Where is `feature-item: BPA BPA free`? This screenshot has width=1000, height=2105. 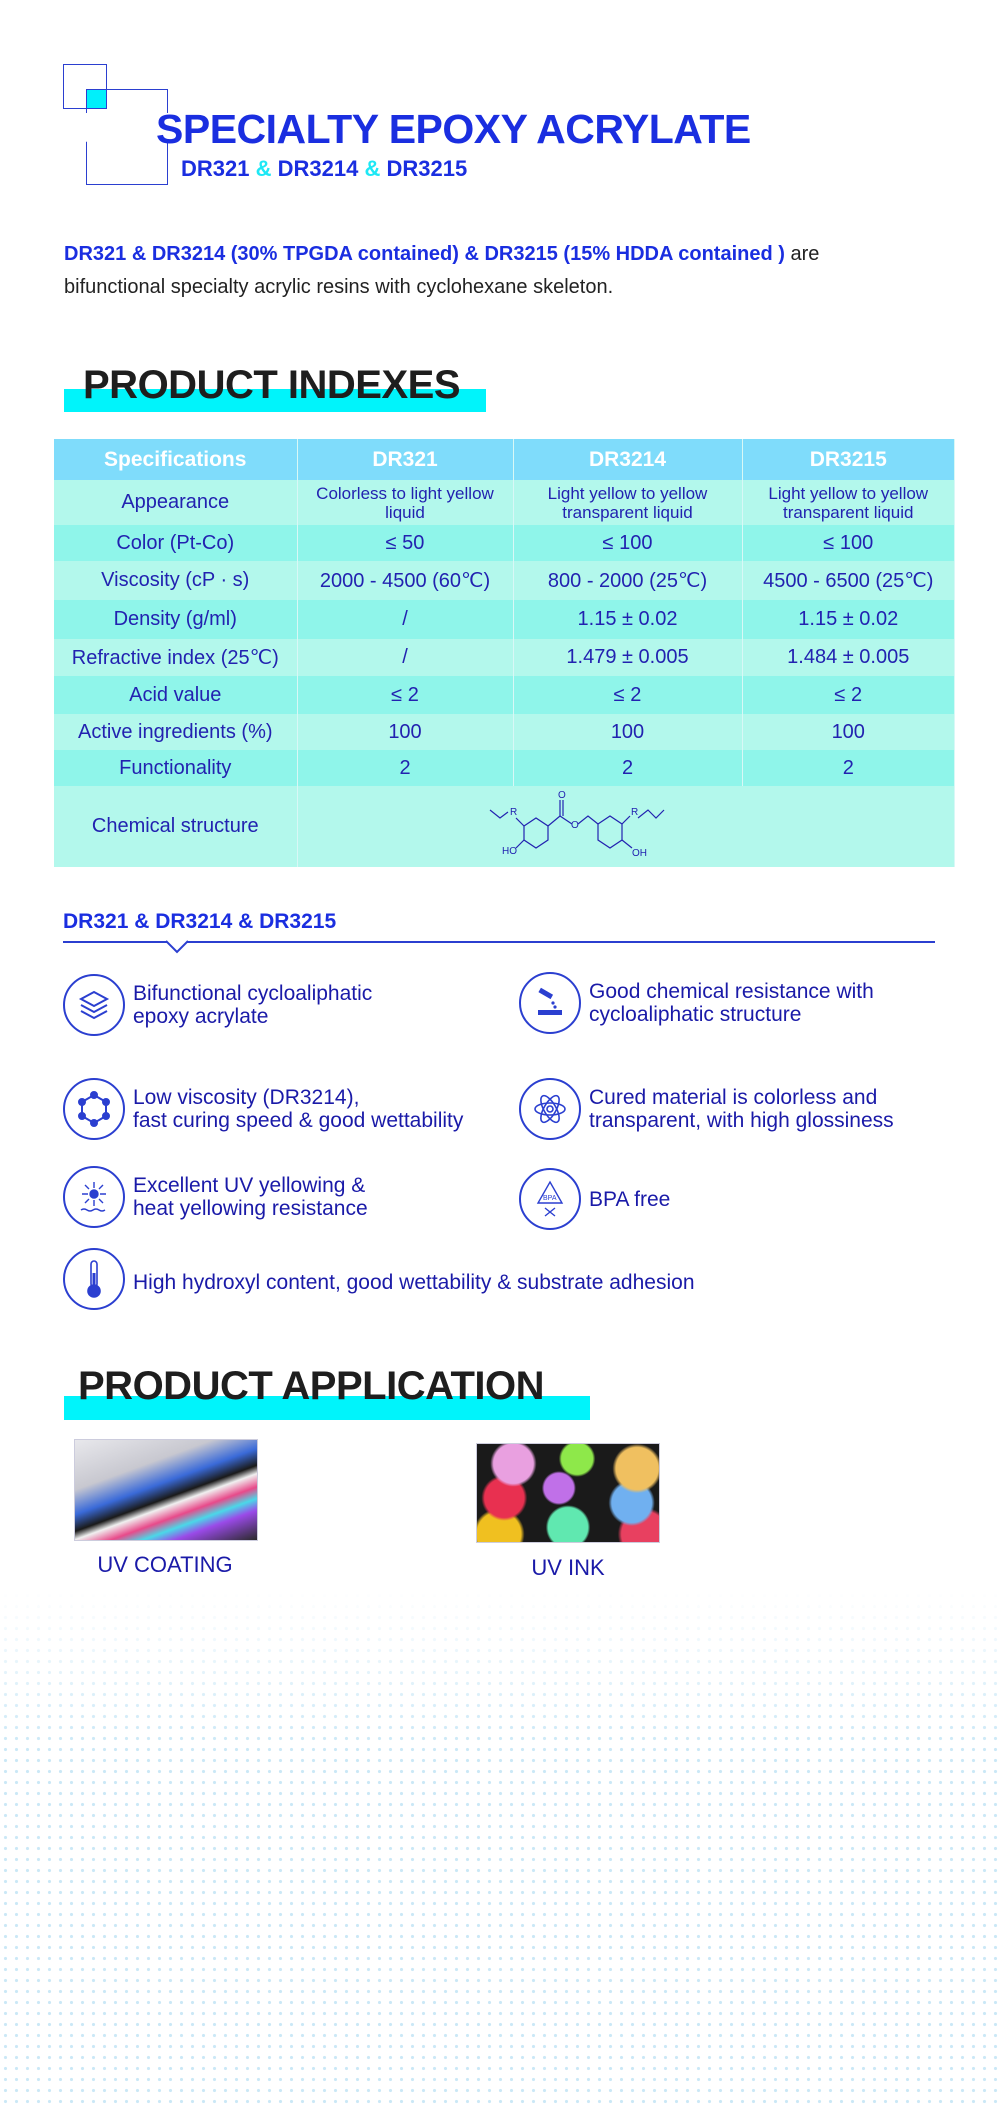
feature-item: BPA BPA free is located at coordinates (594, 1199).